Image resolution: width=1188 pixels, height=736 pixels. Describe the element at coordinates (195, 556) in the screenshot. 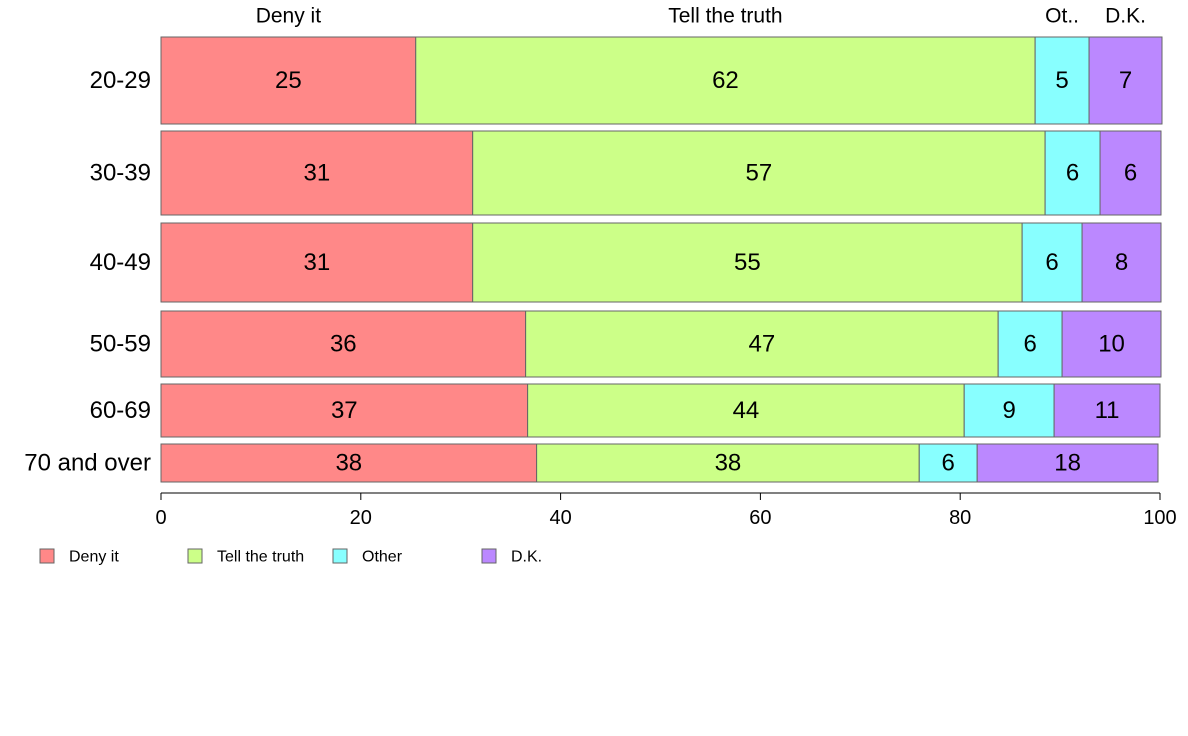

I see `legend-swatch-tell-the-truth` at that location.